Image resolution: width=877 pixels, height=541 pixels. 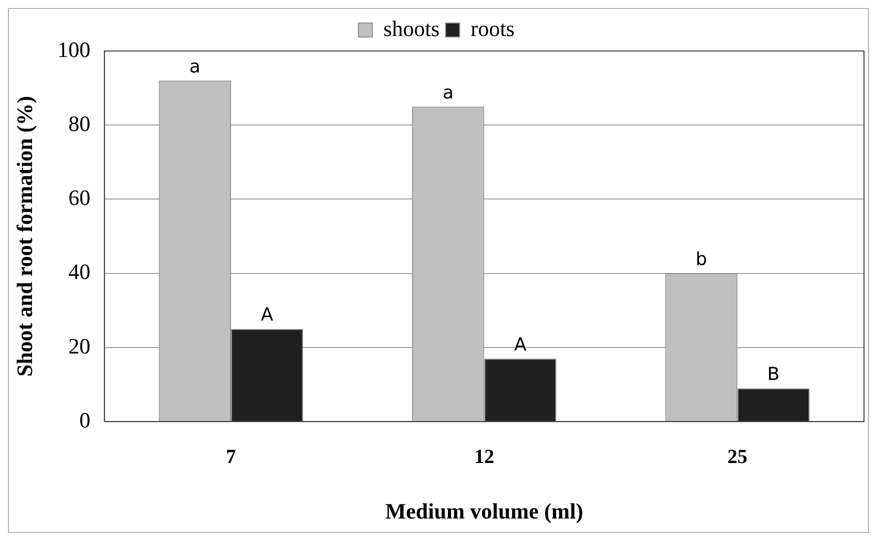 I want to click on y-tick-label: 60, so click(x=79, y=197).